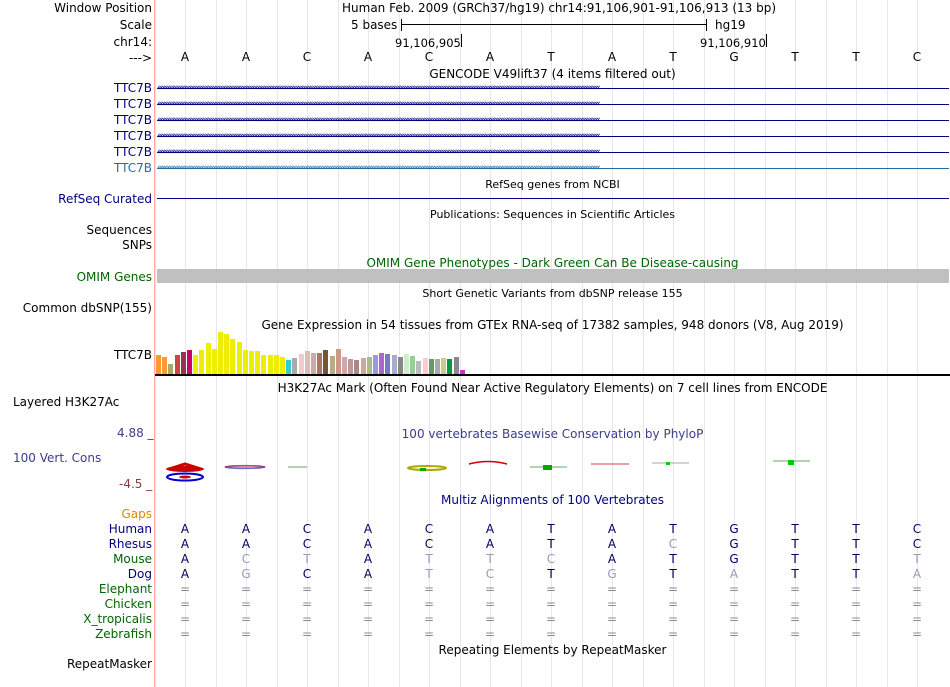 Image resolution: width=950 pixels, height=687 pixels. Describe the element at coordinates (139, 574) in the screenshot. I see `multiz-species-label: Dog` at that location.